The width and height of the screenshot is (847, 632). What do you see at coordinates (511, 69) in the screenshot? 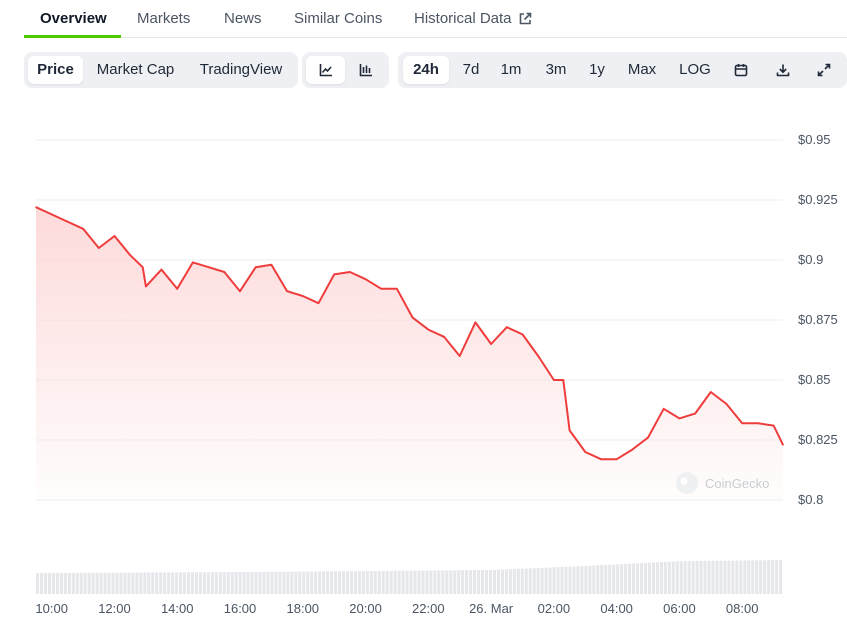
I see `range-1m-button: 1m` at bounding box center [511, 69].